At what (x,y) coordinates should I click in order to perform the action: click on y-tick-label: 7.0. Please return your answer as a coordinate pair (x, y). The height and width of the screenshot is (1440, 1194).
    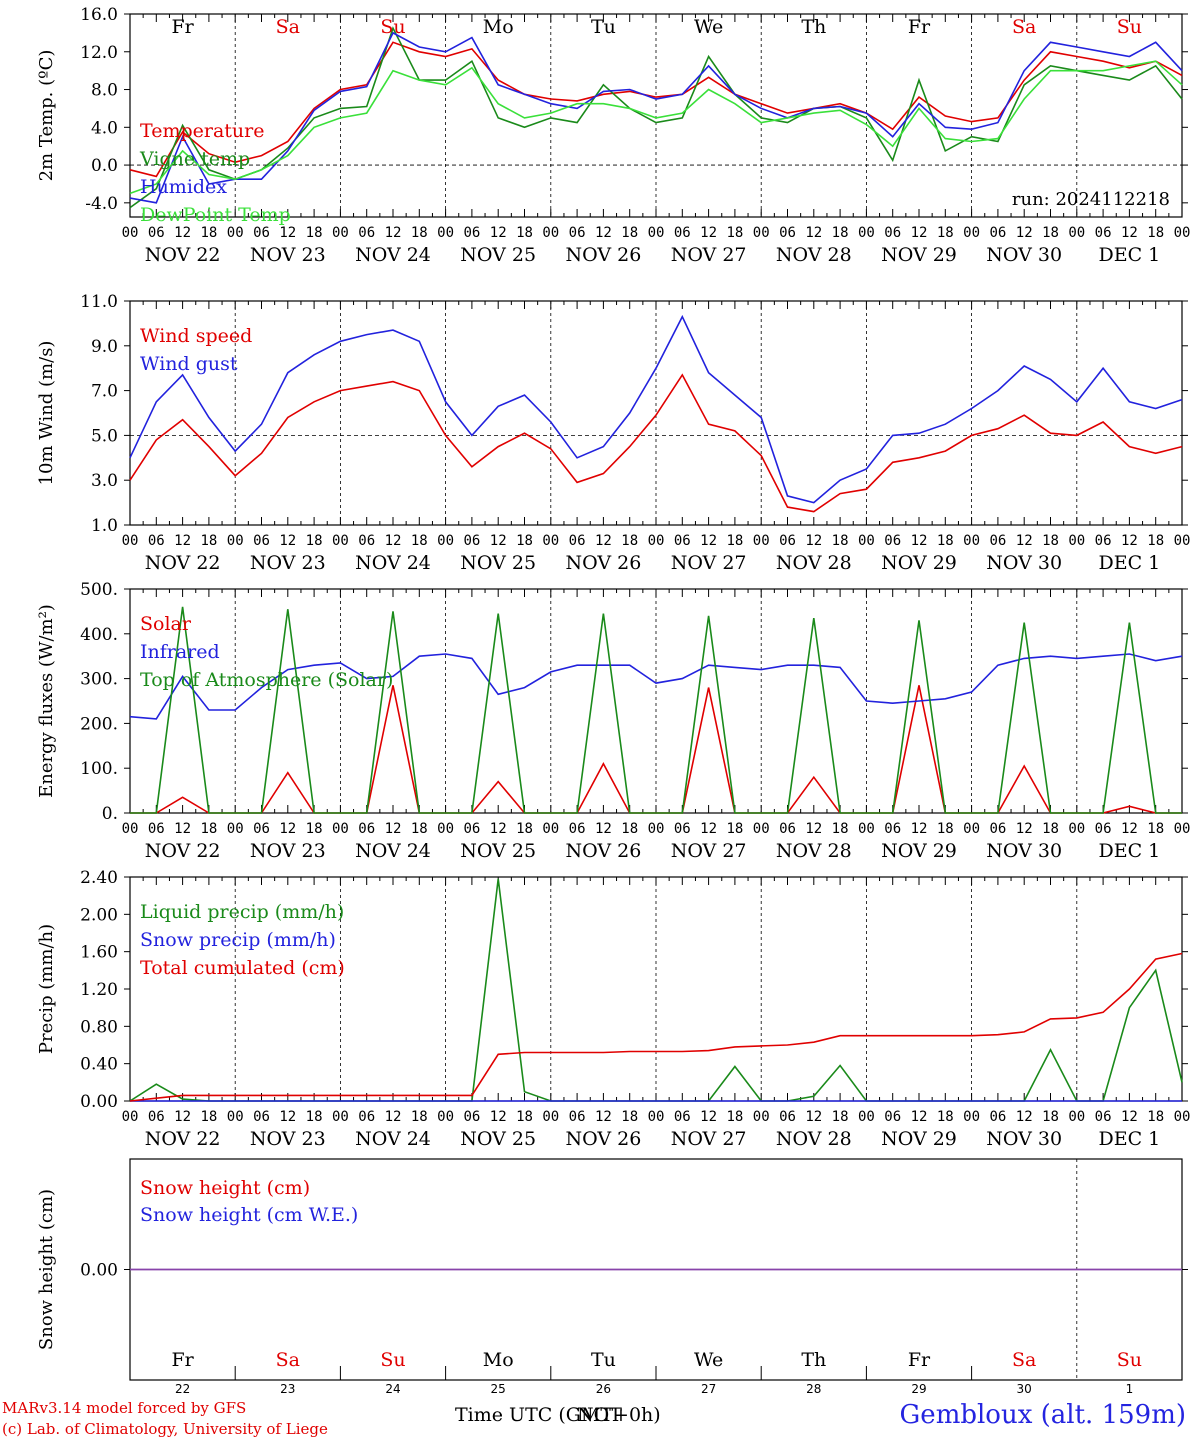
    Looking at the image, I should click on (104, 392).